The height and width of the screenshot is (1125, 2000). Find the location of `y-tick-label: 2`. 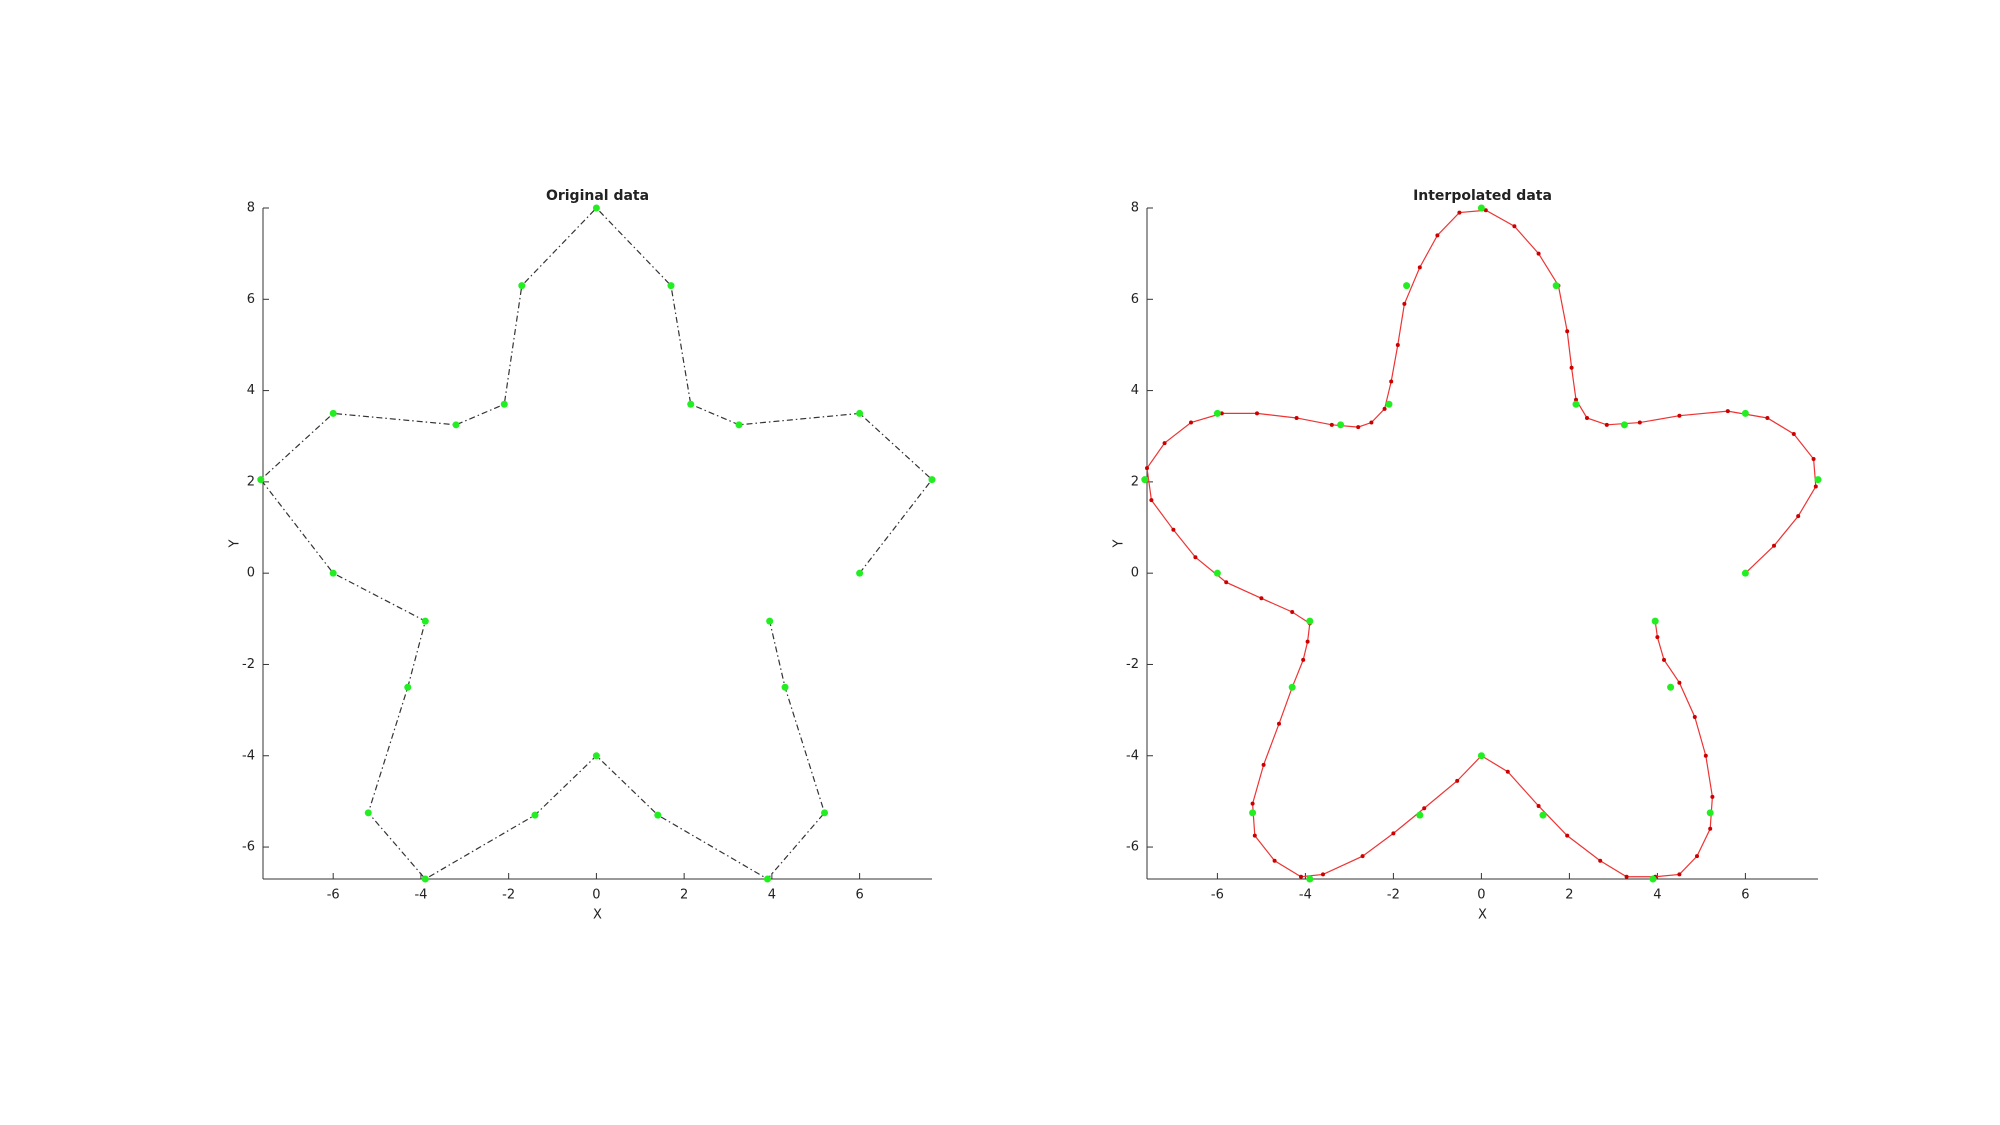

y-tick-label: 2 is located at coordinates (1135, 481).